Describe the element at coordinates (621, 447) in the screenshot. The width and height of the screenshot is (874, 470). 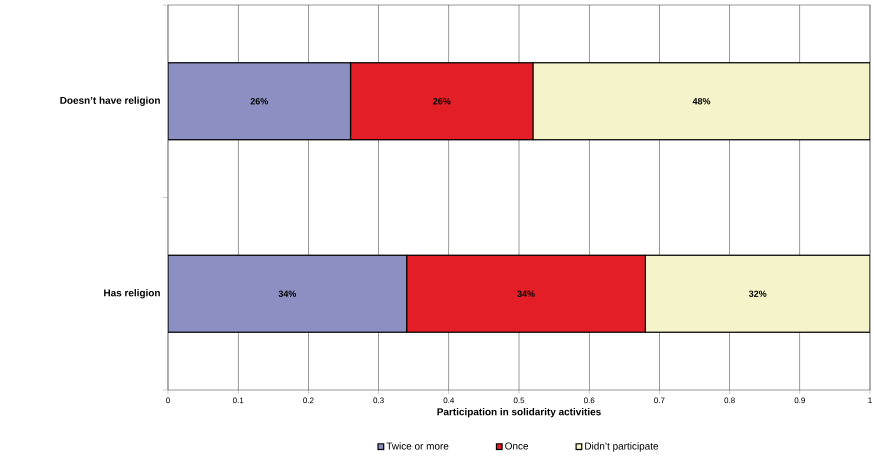
I see `legend-label: Didn’t participate` at that location.